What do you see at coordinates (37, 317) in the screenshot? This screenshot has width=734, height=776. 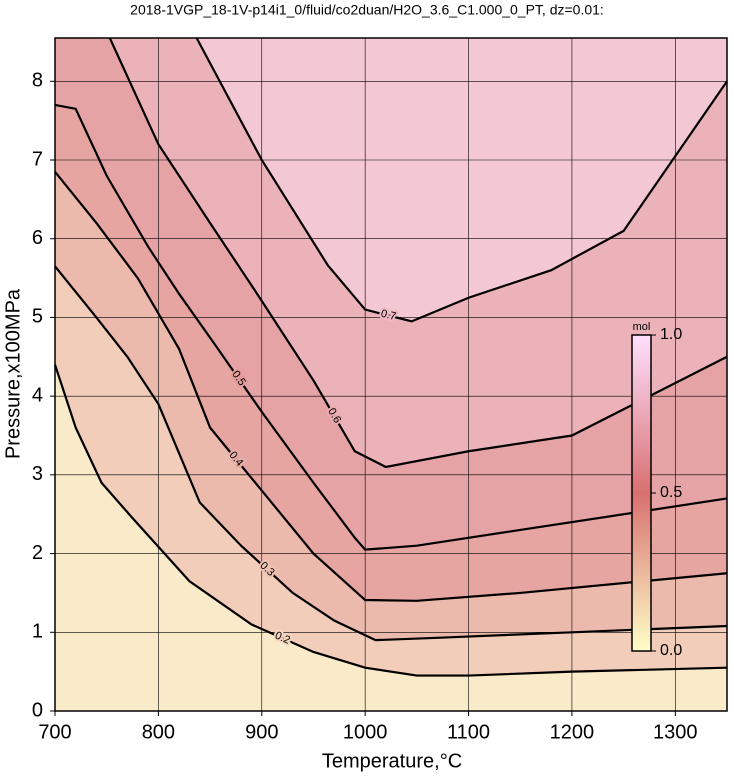 I see `y-tick-label: 5` at bounding box center [37, 317].